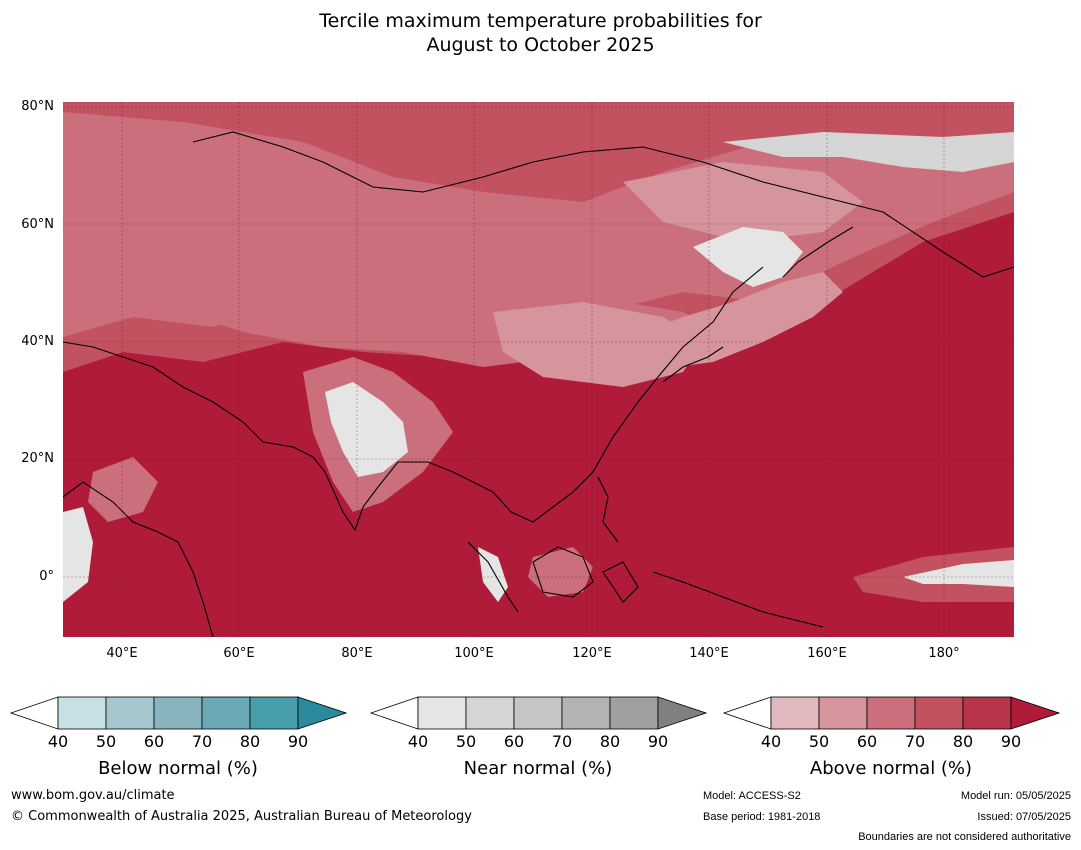 The height and width of the screenshot is (850, 1081). What do you see at coordinates (709, 653) in the screenshot?
I see `lon-label-140e: 140°E` at bounding box center [709, 653].